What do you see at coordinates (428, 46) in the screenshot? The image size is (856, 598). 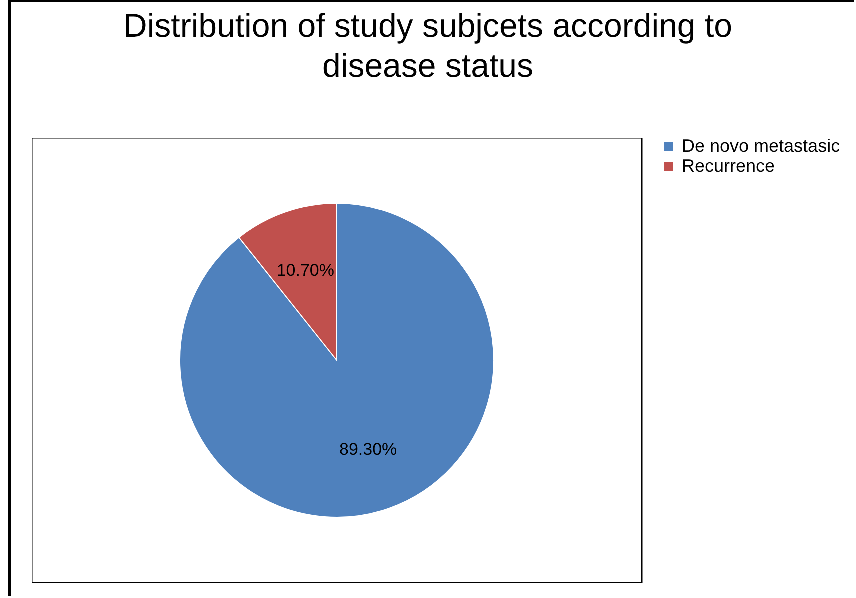 I see `chart-title: Distribution of study subjcets according to disease status` at bounding box center [428, 46].